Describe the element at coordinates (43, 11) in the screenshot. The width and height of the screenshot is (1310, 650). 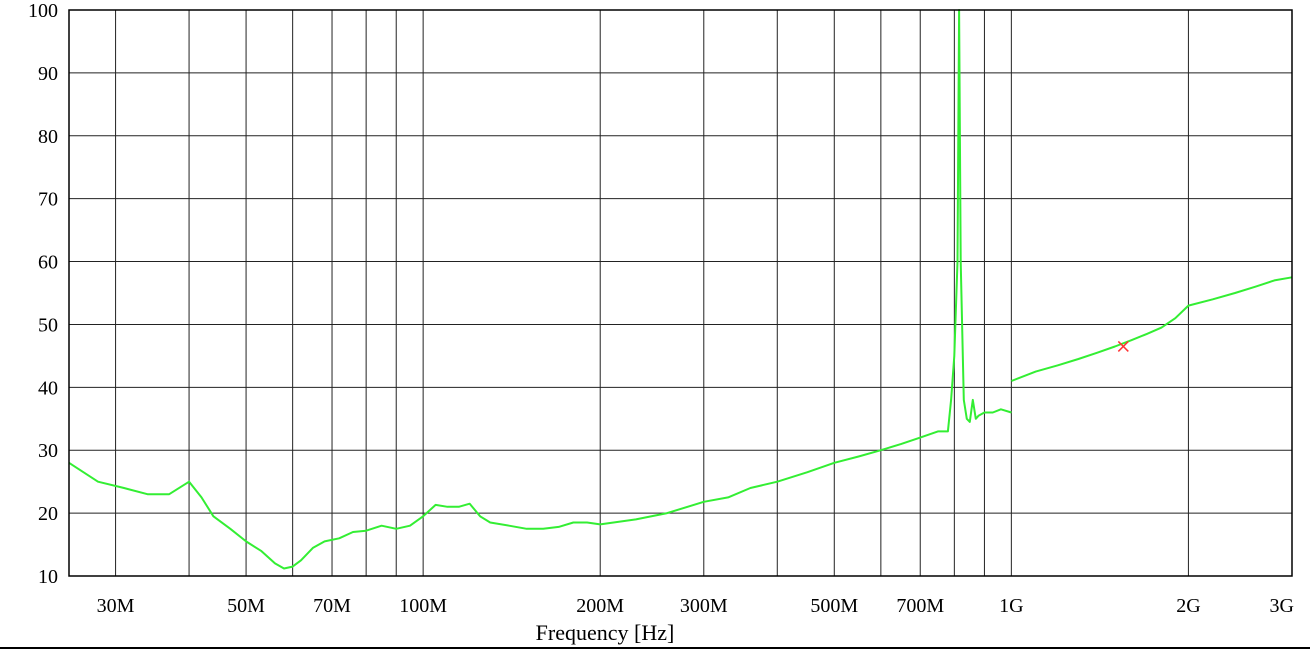
I see `y-tick-label: 100` at that location.